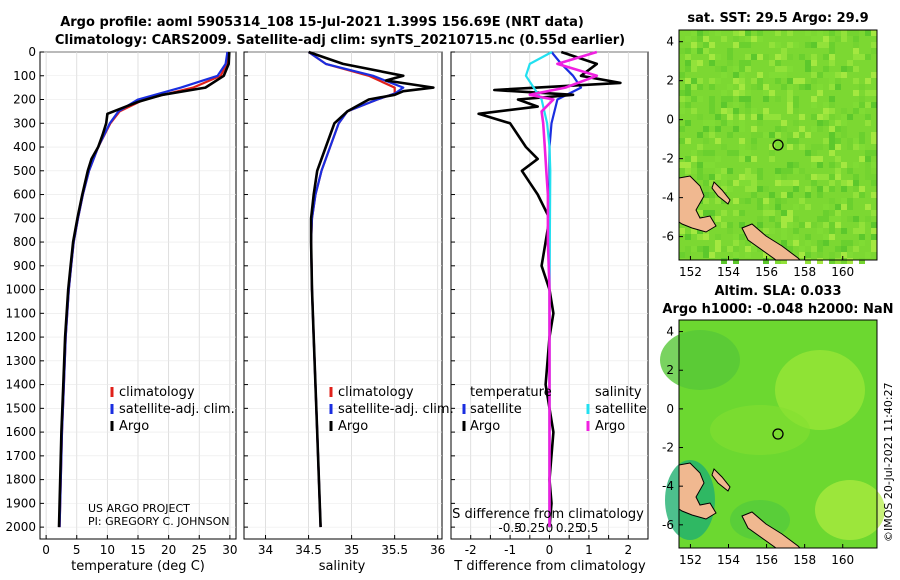 The width and height of the screenshot is (900, 580). I want to click on temp-xlabel: temperature (deg C), so click(138, 566).